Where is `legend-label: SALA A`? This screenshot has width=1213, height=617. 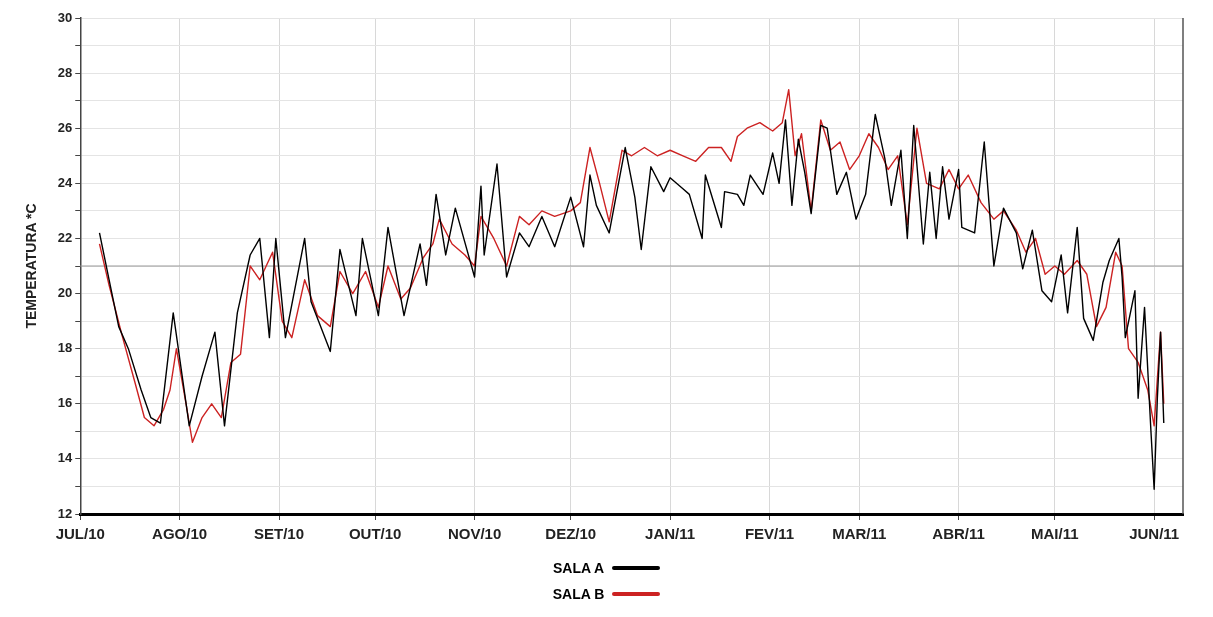 legend-label: SALA A is located at coordinates (578, 568).